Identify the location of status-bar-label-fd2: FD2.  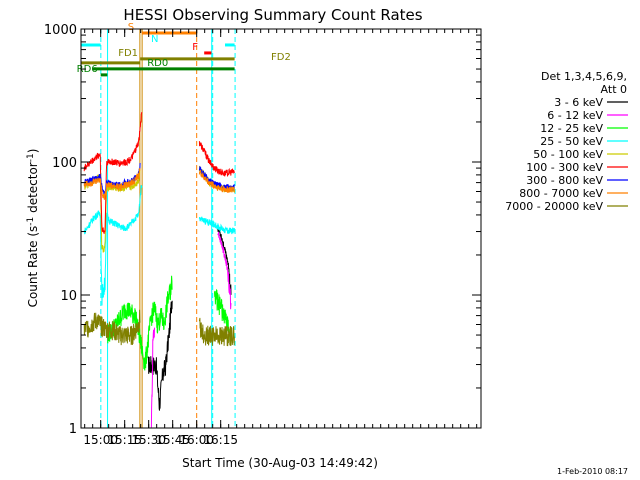
(281, 57).